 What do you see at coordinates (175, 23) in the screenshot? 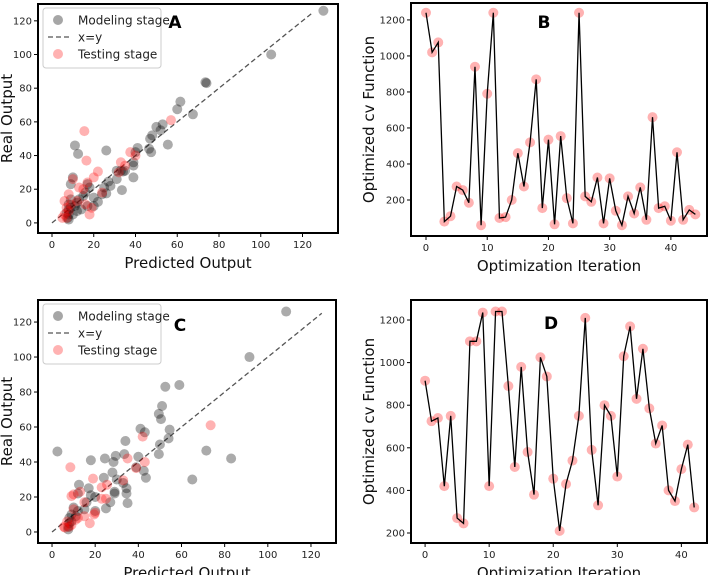
I see `panel-label: A` at bounding box center [175, 23].